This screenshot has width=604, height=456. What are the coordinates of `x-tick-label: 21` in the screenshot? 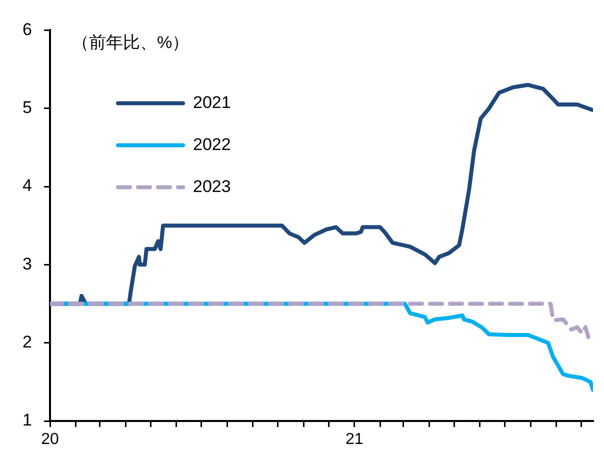 It's located at (354, 439).